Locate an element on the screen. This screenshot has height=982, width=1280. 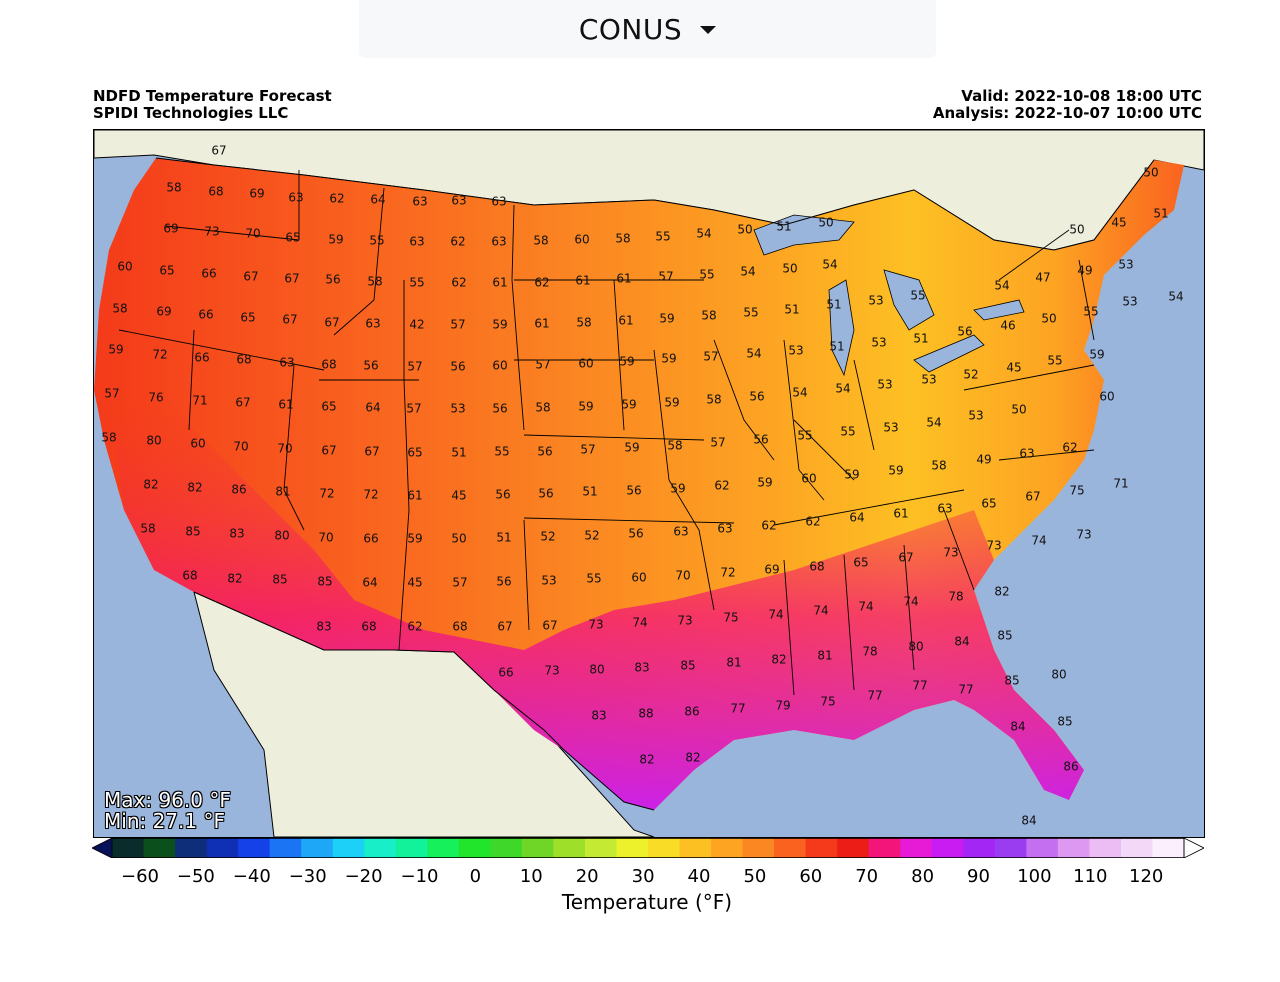
temperature-point-label: 45 is located at coordinates (458, 496).